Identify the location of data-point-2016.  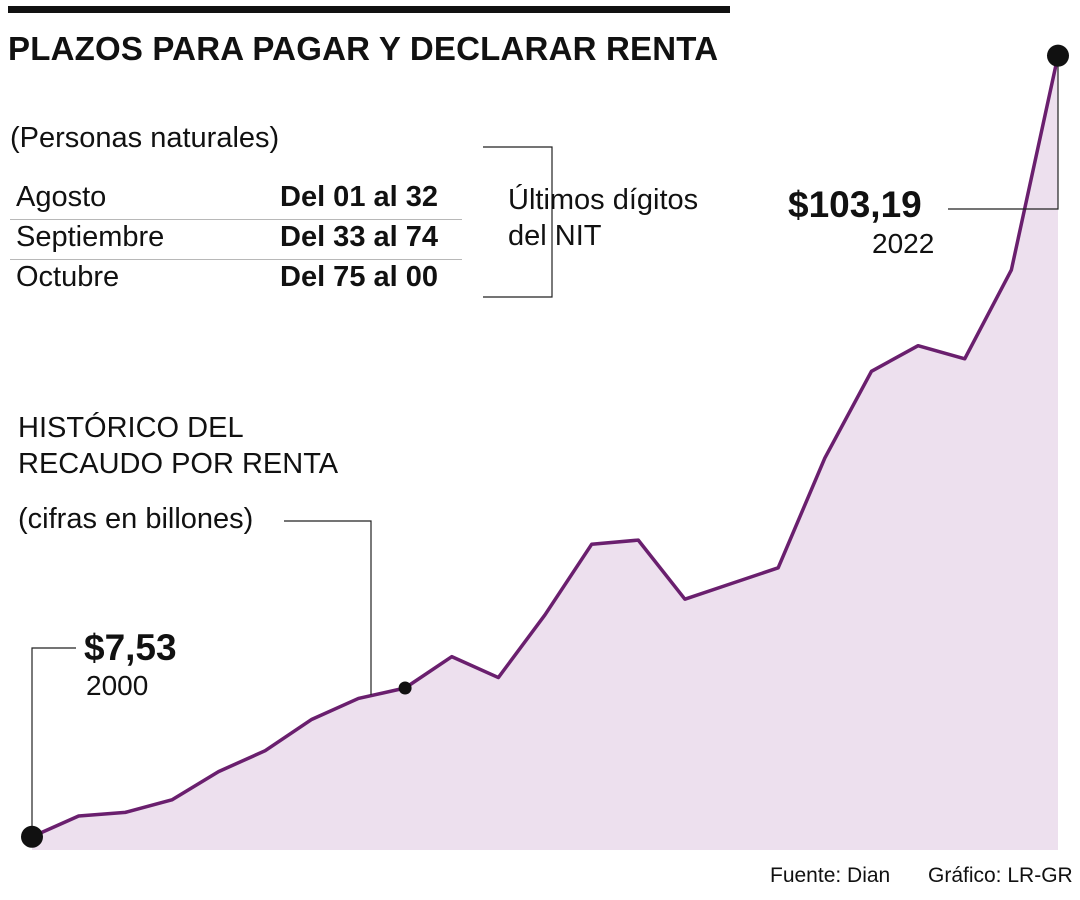
(778, 568).